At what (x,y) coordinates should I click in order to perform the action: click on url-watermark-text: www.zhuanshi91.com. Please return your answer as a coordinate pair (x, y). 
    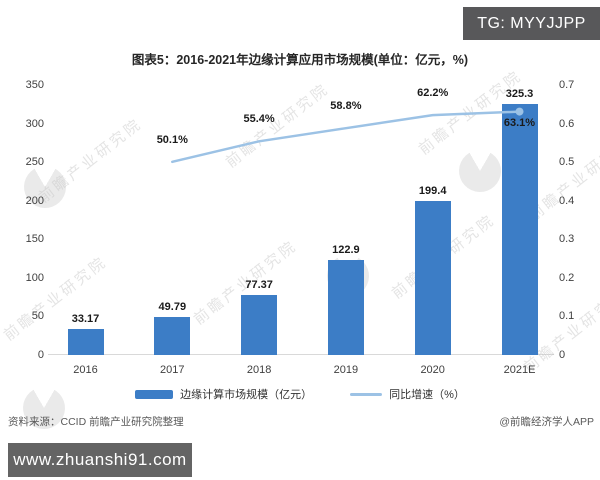
    Looking at the image, I should click on (100, 459).